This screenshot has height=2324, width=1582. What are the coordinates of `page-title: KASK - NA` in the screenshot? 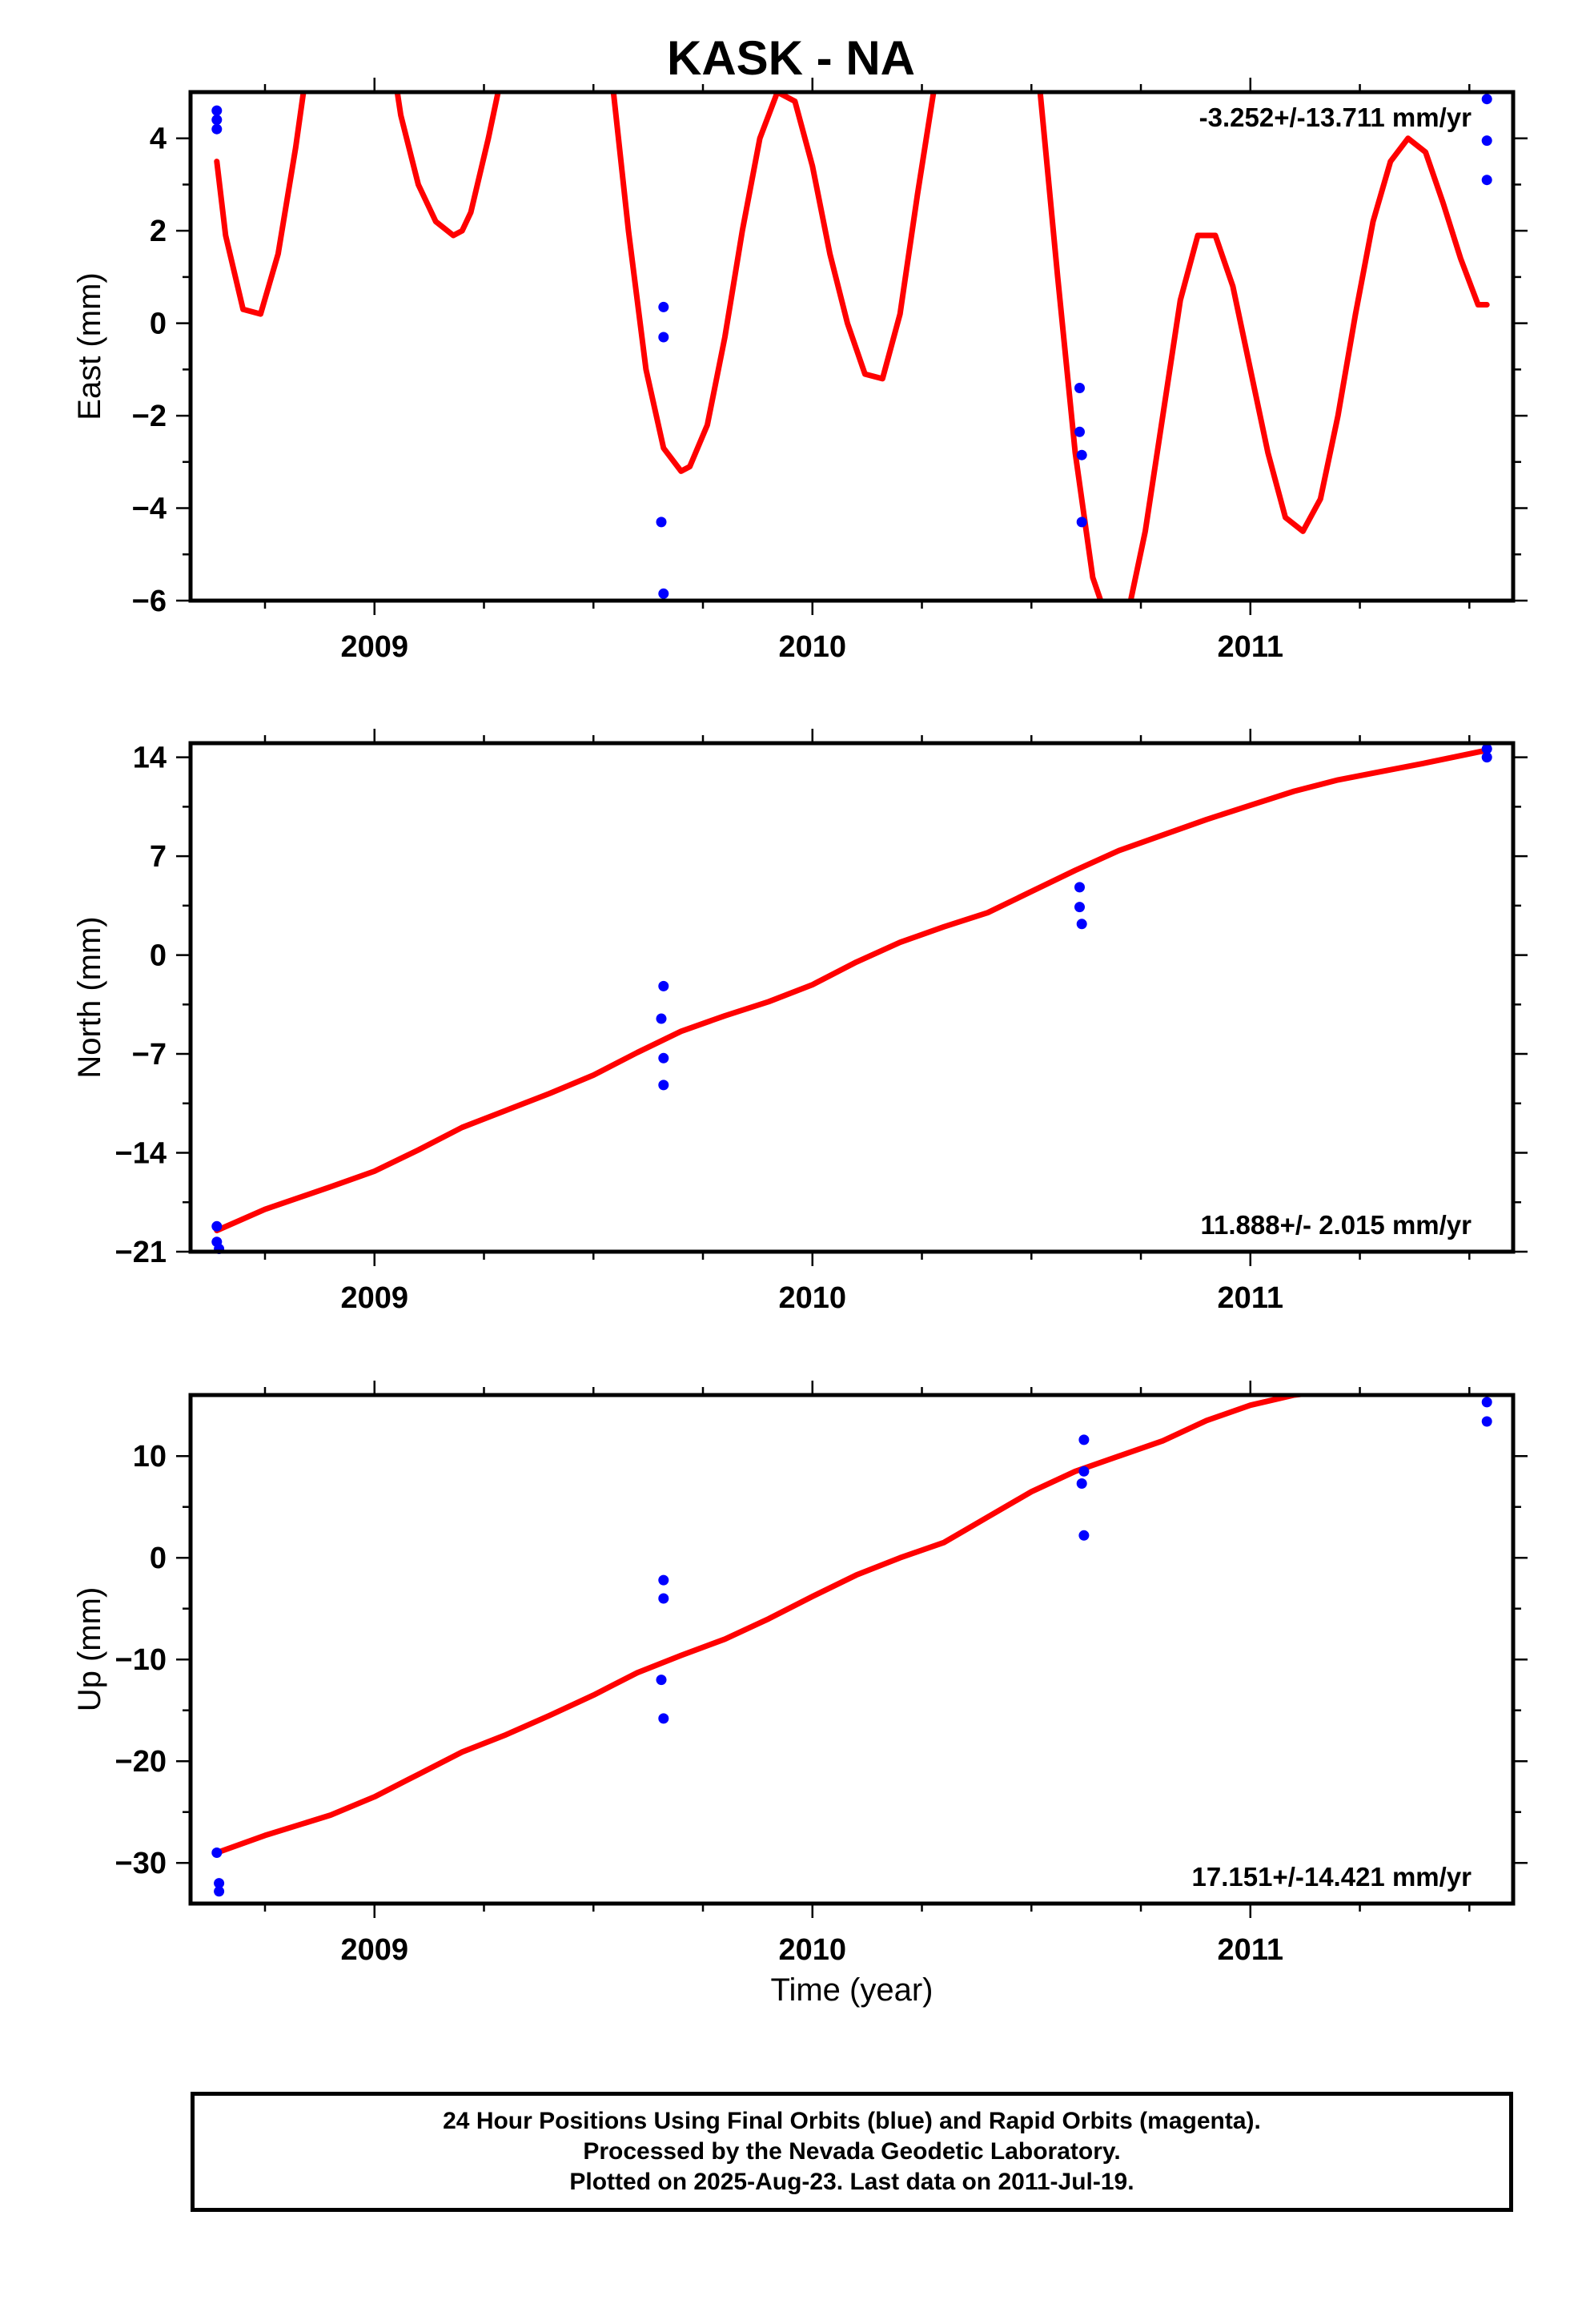 It's located at (791, 58).